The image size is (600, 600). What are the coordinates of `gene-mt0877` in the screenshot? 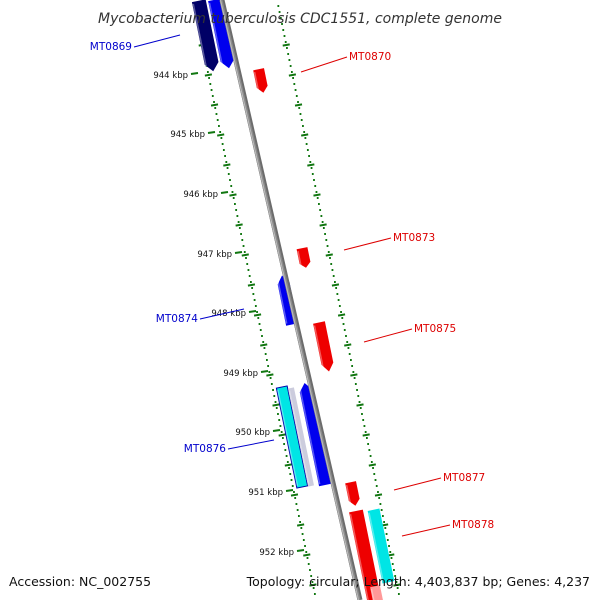 It's located at (353, 494).